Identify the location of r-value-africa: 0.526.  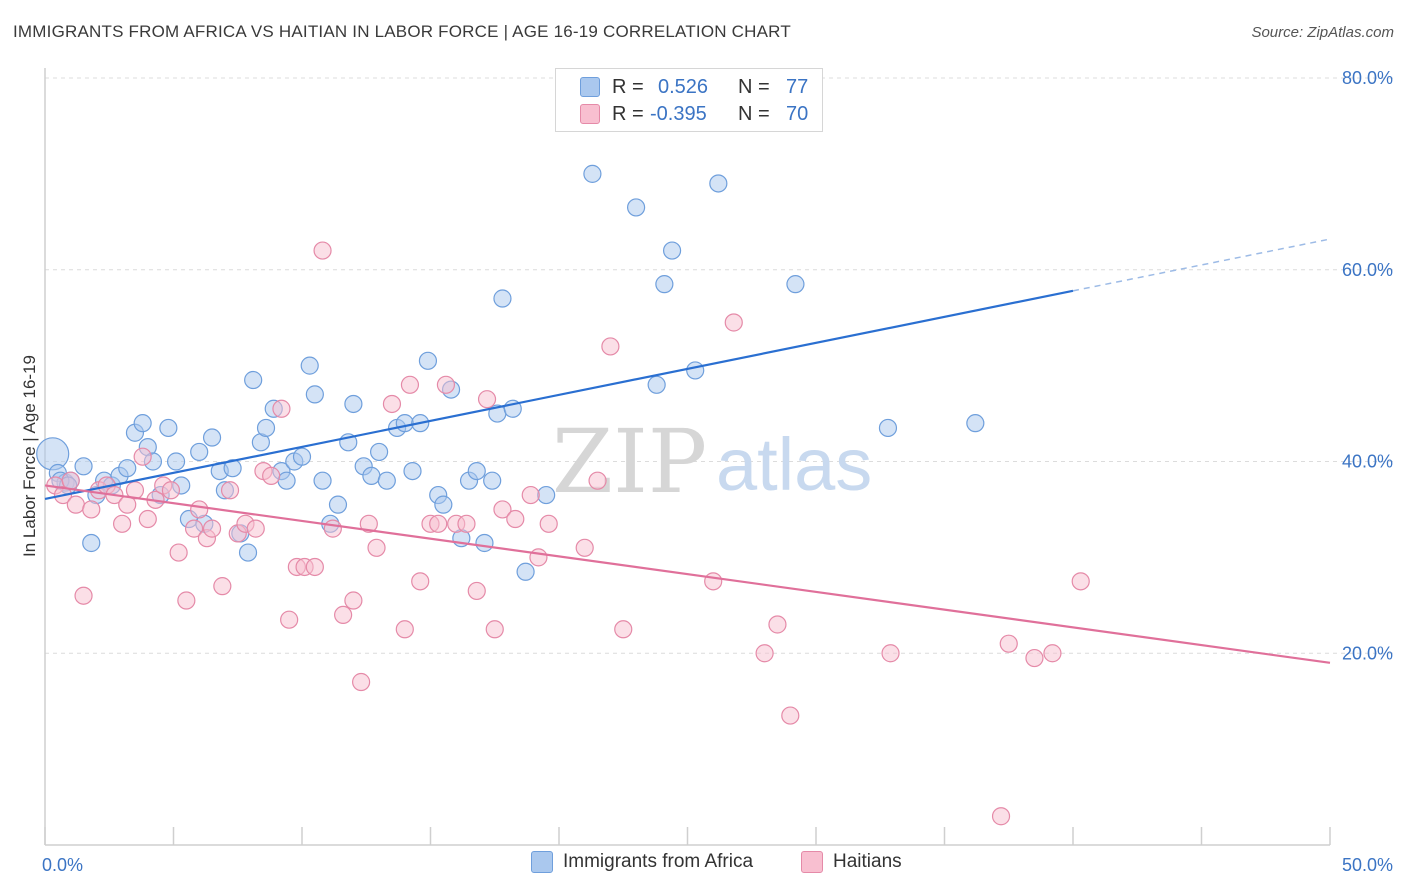
(683, 86).